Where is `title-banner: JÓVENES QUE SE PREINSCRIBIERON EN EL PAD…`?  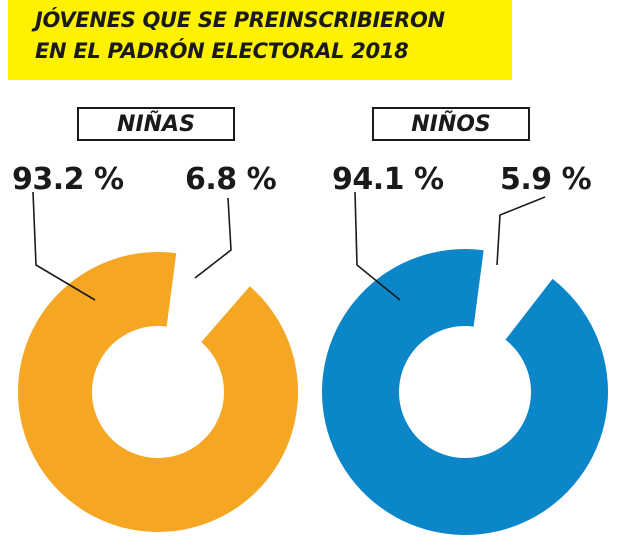 title-banner: JÓVENES QUE SE PREINSCRIBIERON EN EL PAD… is located at coordinates (260, 40).